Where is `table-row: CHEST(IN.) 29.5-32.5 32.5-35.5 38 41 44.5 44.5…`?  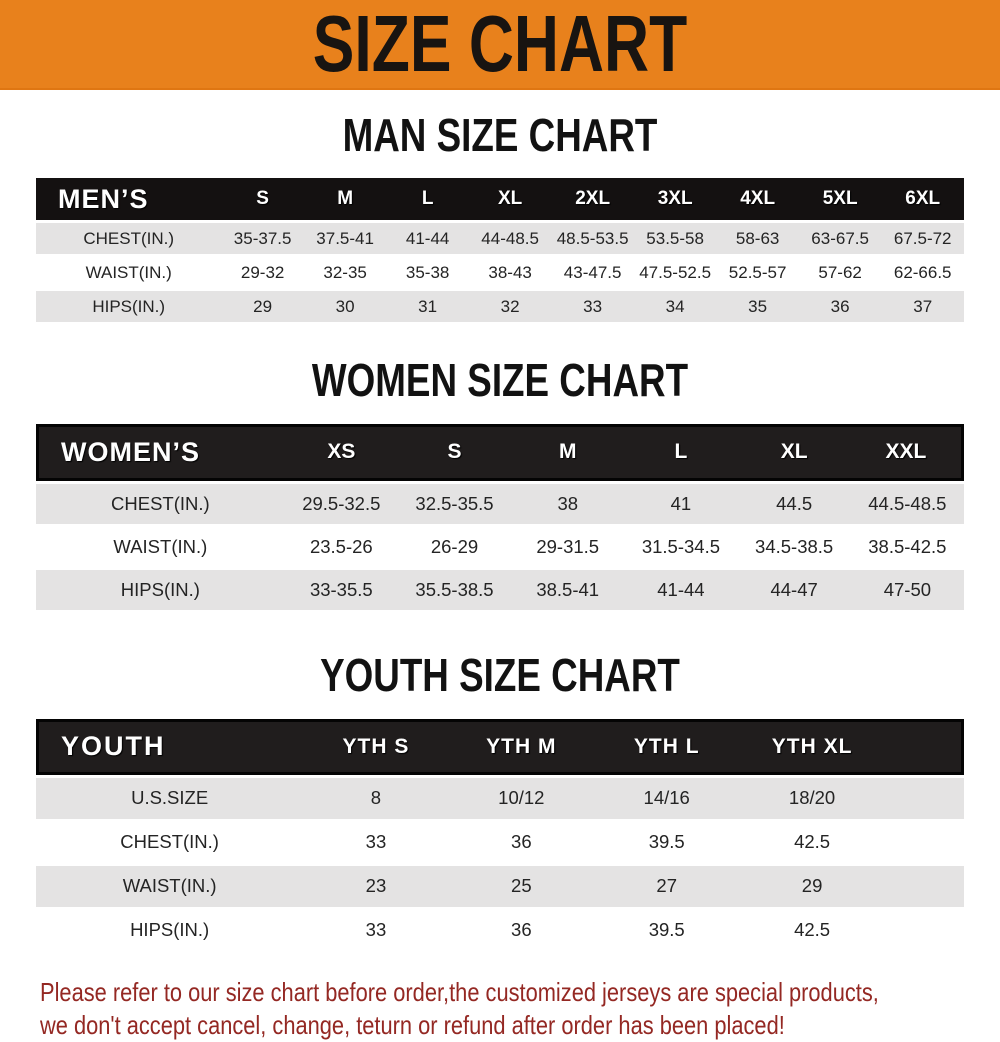
table-row: CHEST(IN.) 29.5-32.5 32.5-35.5 38 41 44.5 44.5… is located at coordinates (500, 503).